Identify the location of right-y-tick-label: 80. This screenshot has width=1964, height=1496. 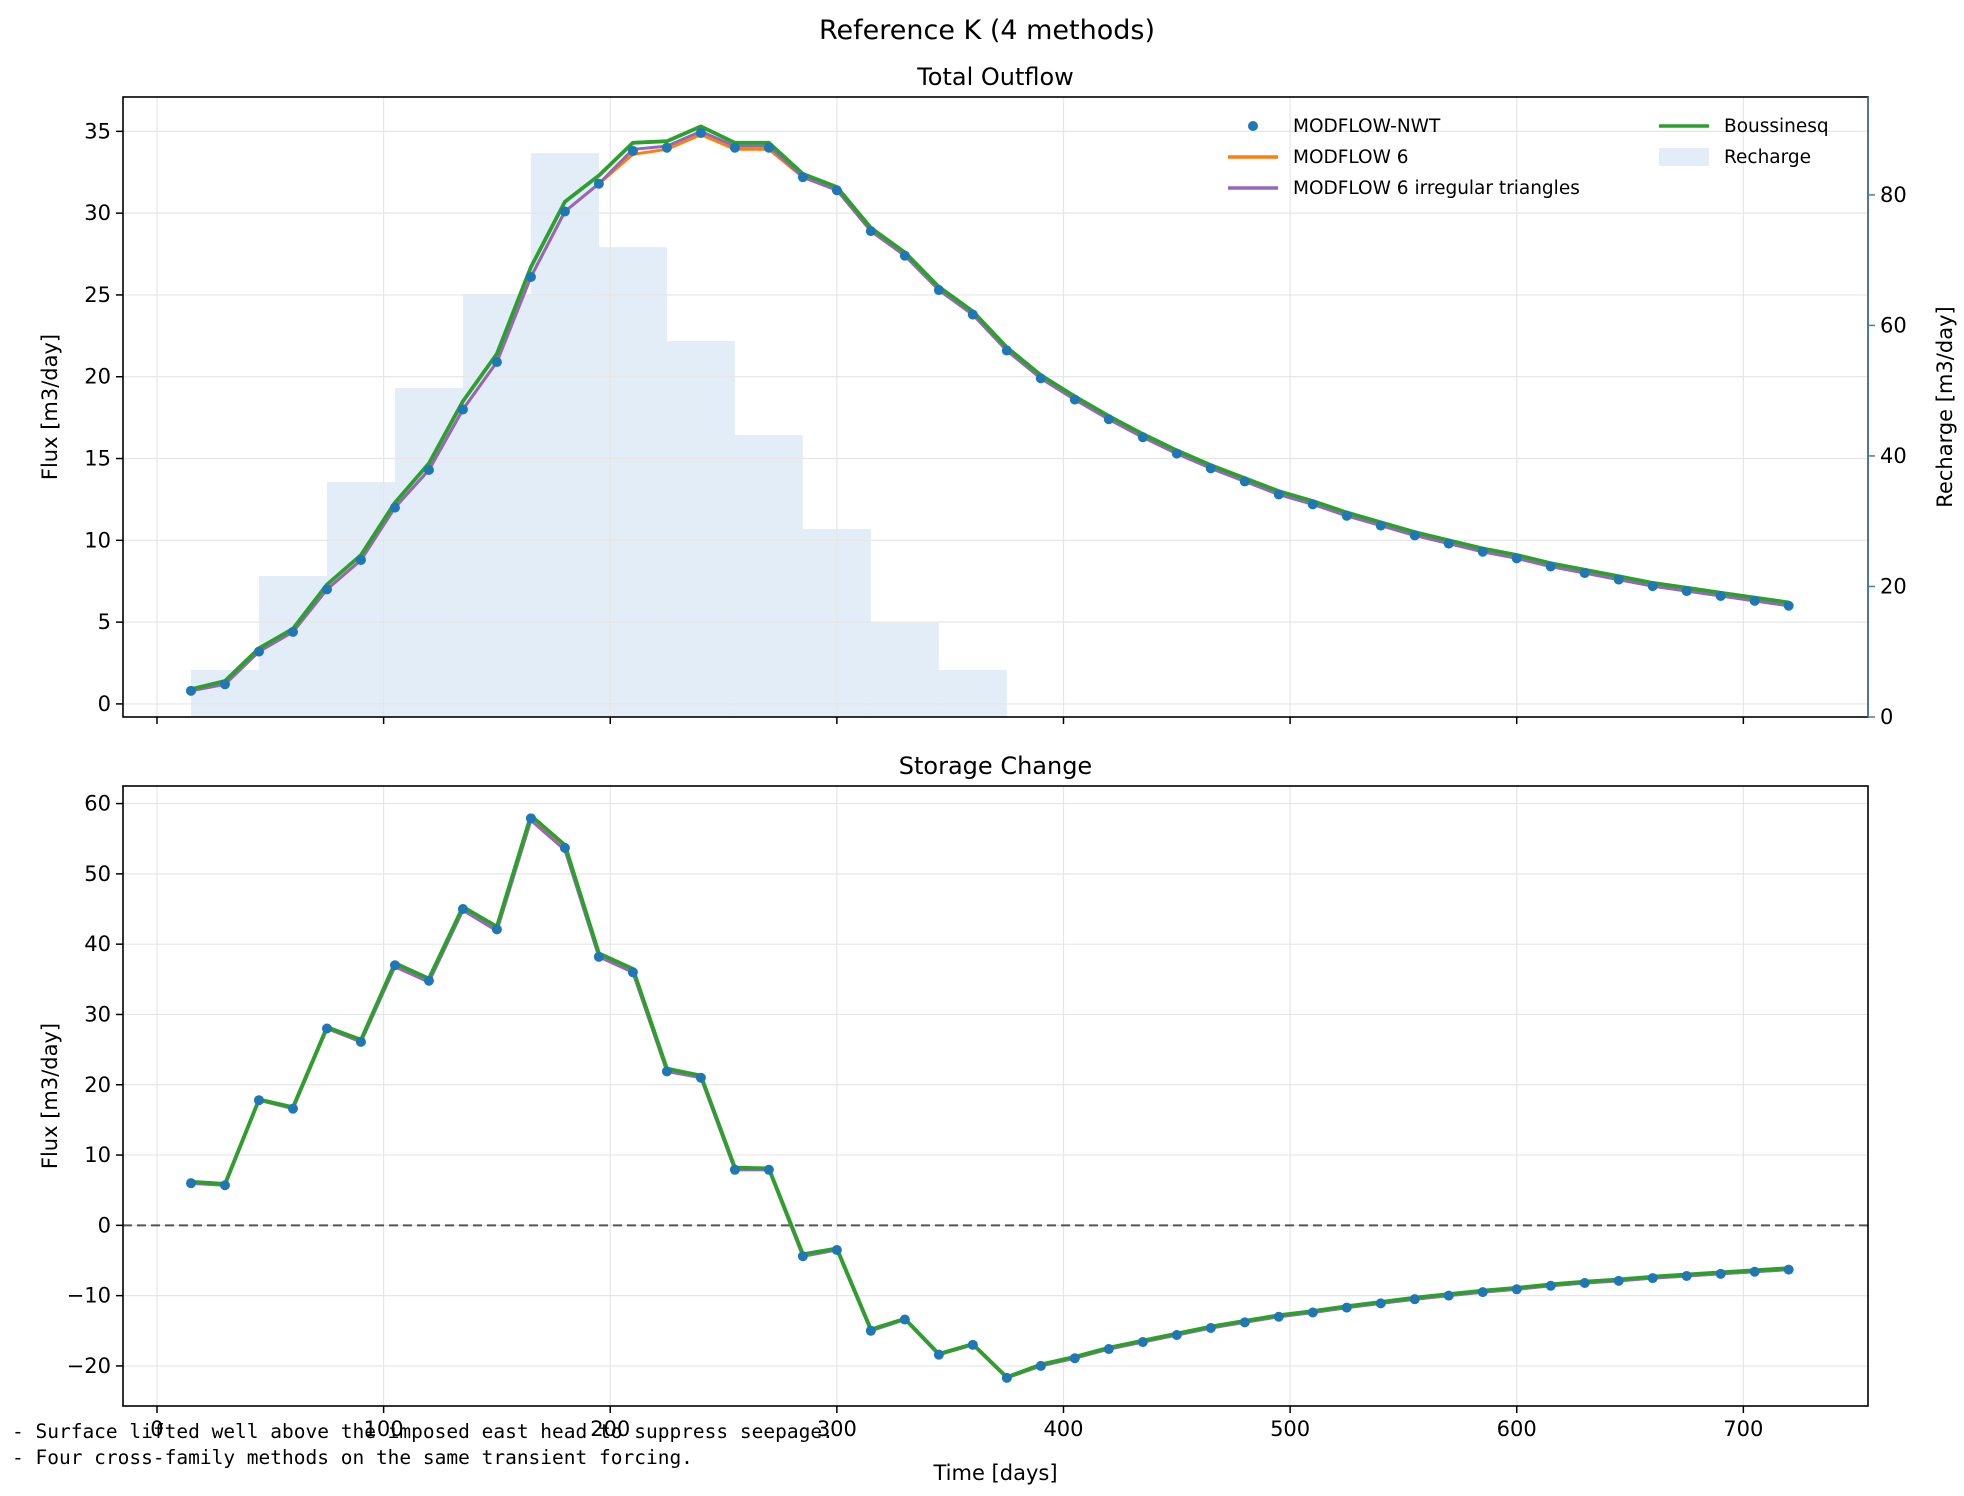
(1893, 195).